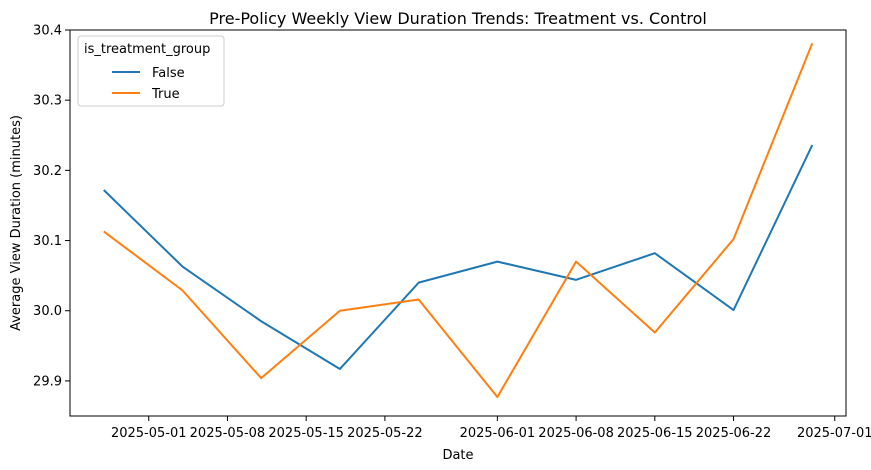 Image resolution: width=871 pixels, height=470 pixels. Describe the element at coordinates (51, 206) in the screenshot. I see `y-axis: 29.9 30.0 30.1 30.2 30.3 30.4` at that location.